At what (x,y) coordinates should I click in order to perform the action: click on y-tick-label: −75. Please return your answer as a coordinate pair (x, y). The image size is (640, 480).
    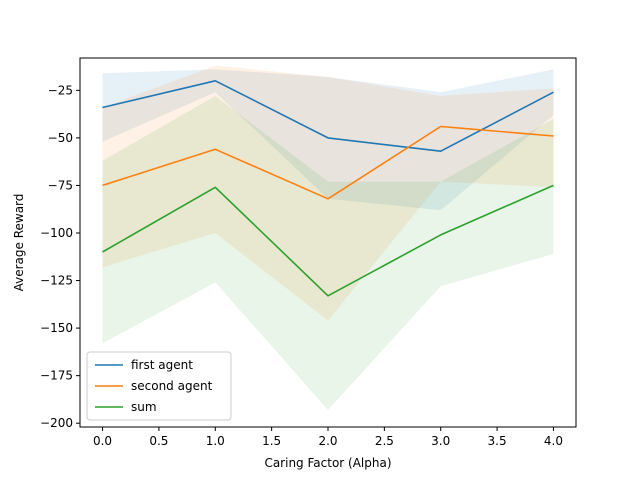
    Looking at the image, I should click on (60, 185).